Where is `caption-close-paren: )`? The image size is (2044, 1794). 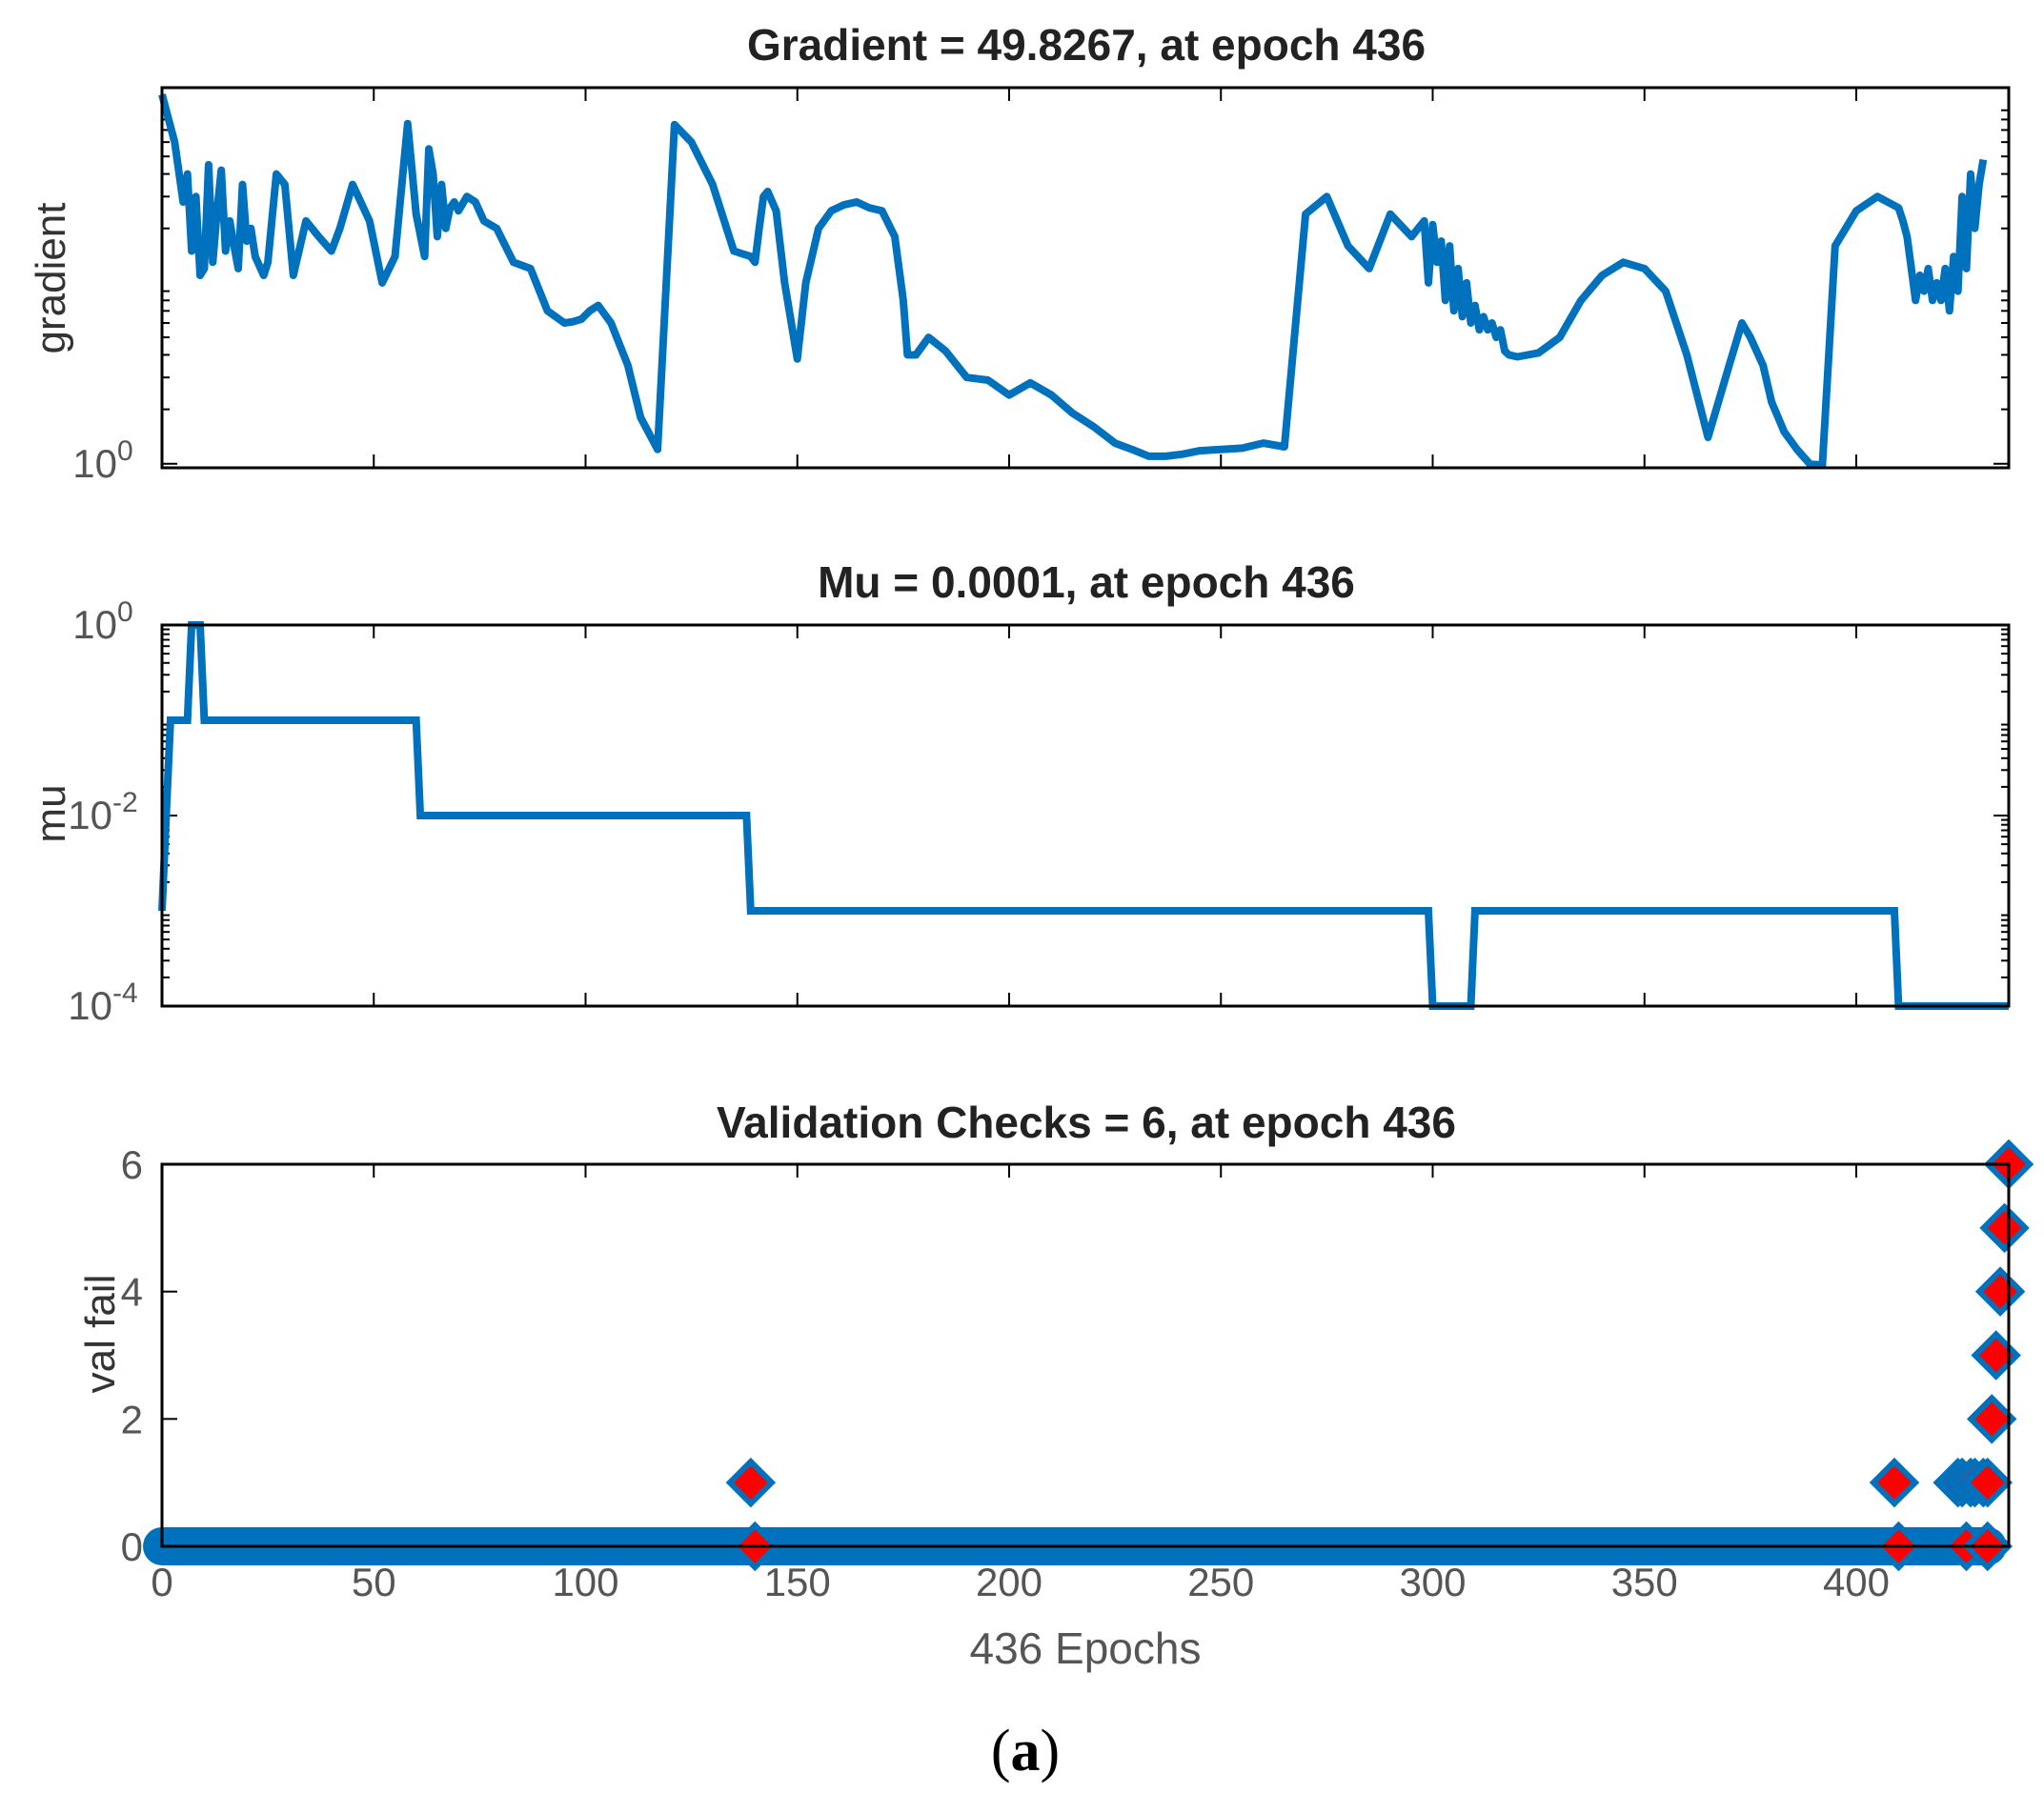 caption-close-paren: ) is located at coordinates (1051, 1751).